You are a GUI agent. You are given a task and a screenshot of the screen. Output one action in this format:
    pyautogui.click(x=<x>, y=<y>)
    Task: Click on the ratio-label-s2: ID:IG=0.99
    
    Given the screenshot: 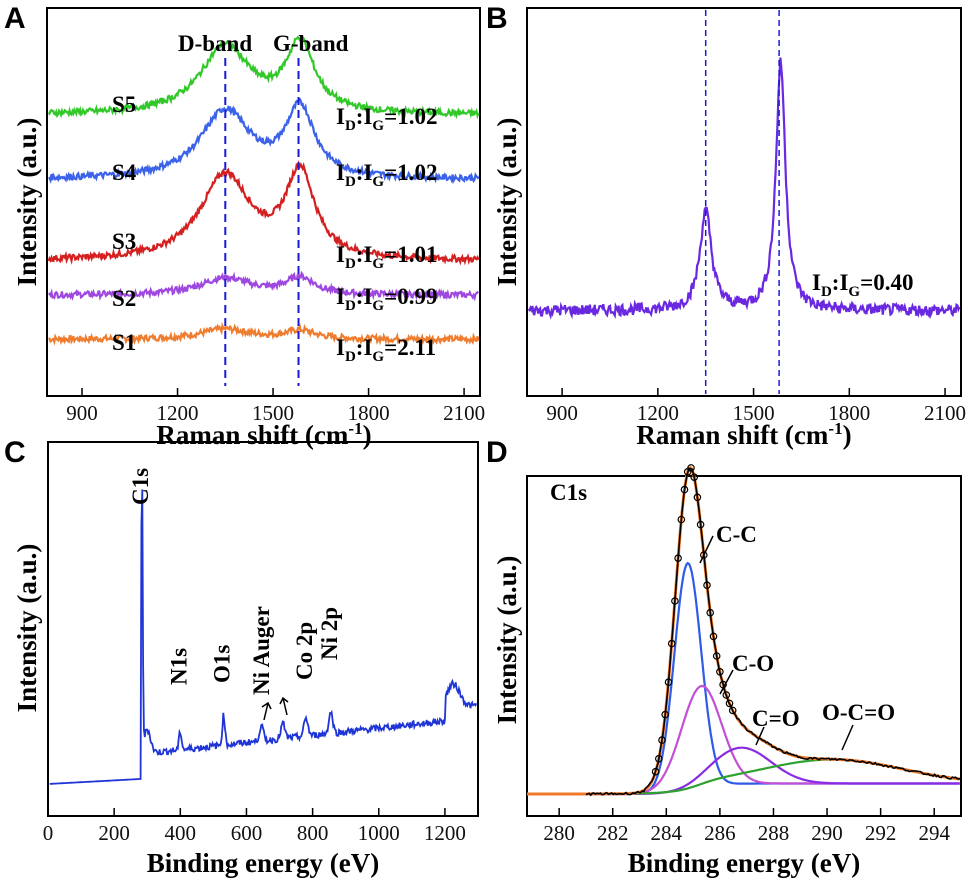 What is the action you would take?
    pyautogui.click(x=386, y=299)
    